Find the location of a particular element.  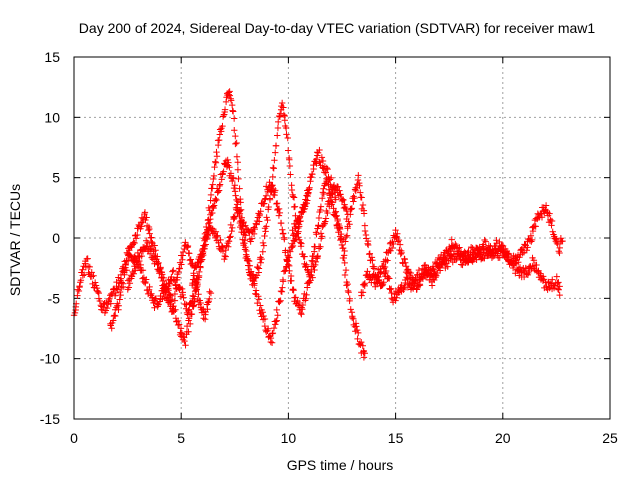

y-axis-label: SDTVAR / TECUs is located at coordinates (15, 240).